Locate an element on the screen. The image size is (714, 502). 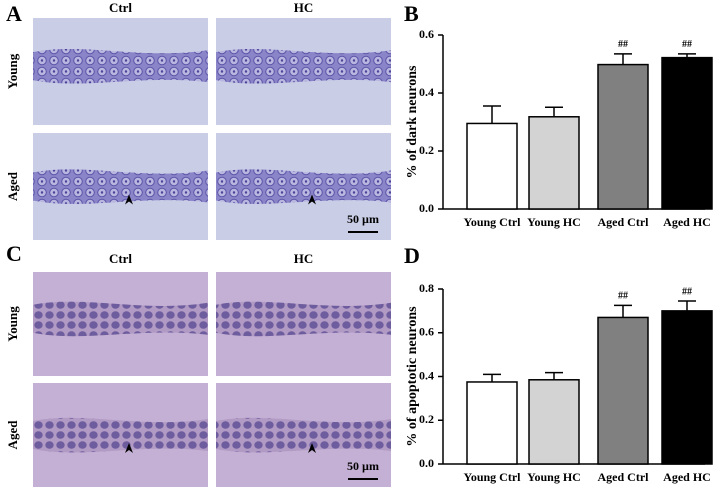
panel-label: A is located at coordinates (14, 13).